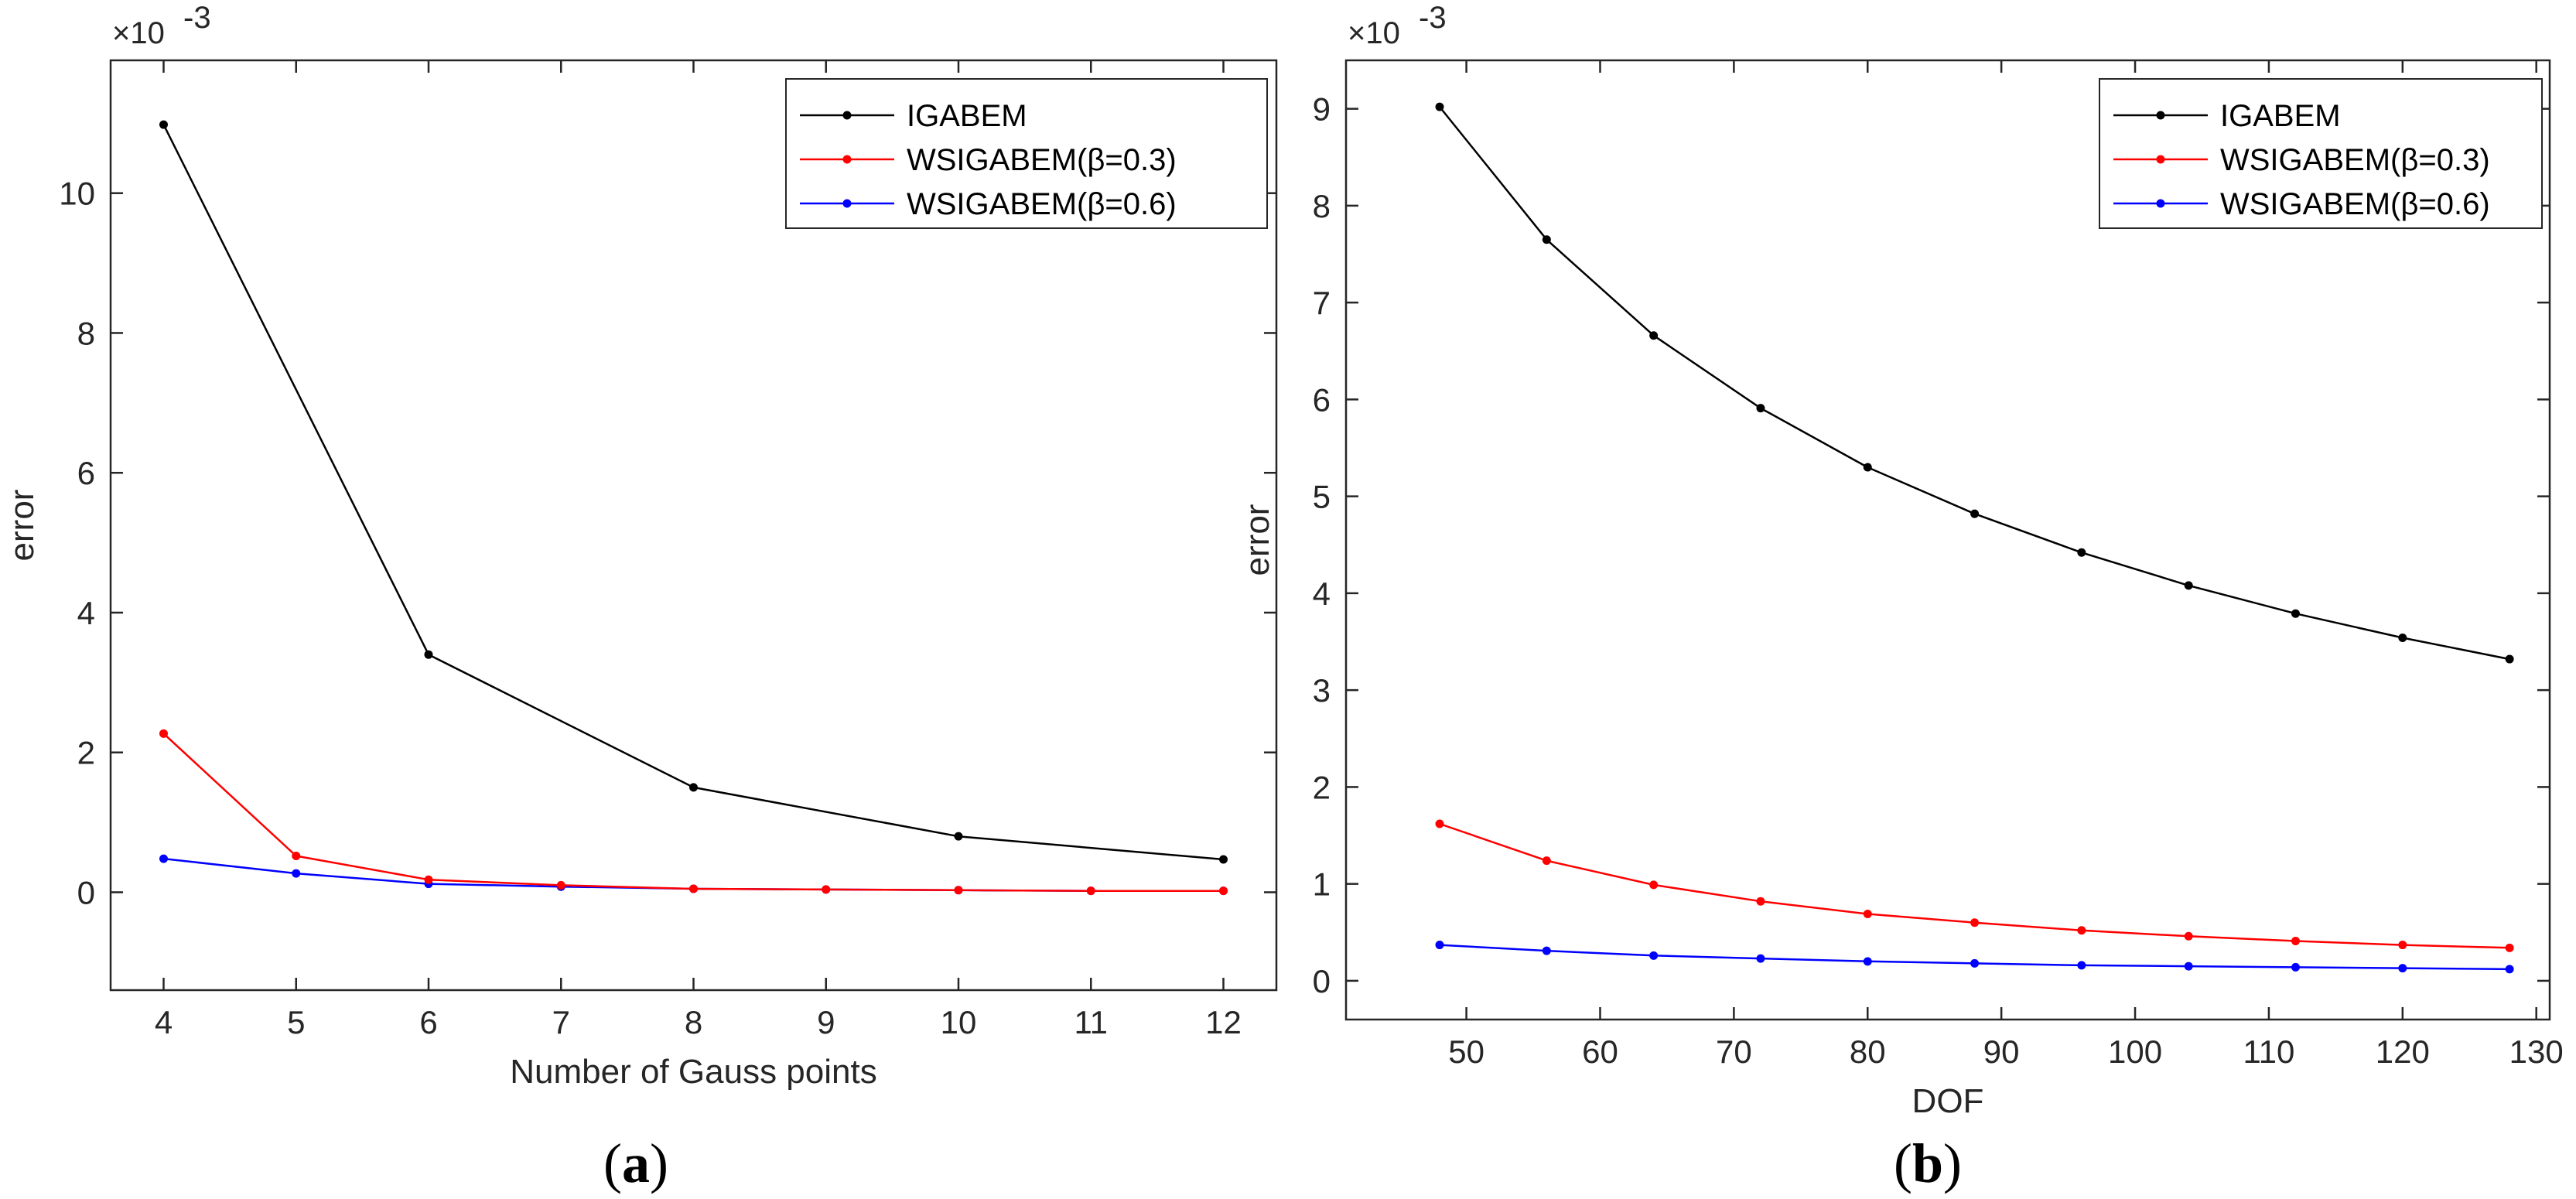 The image size is (2576, 1199). I want to click on x-tick-label: 7, so click(561, 1022).